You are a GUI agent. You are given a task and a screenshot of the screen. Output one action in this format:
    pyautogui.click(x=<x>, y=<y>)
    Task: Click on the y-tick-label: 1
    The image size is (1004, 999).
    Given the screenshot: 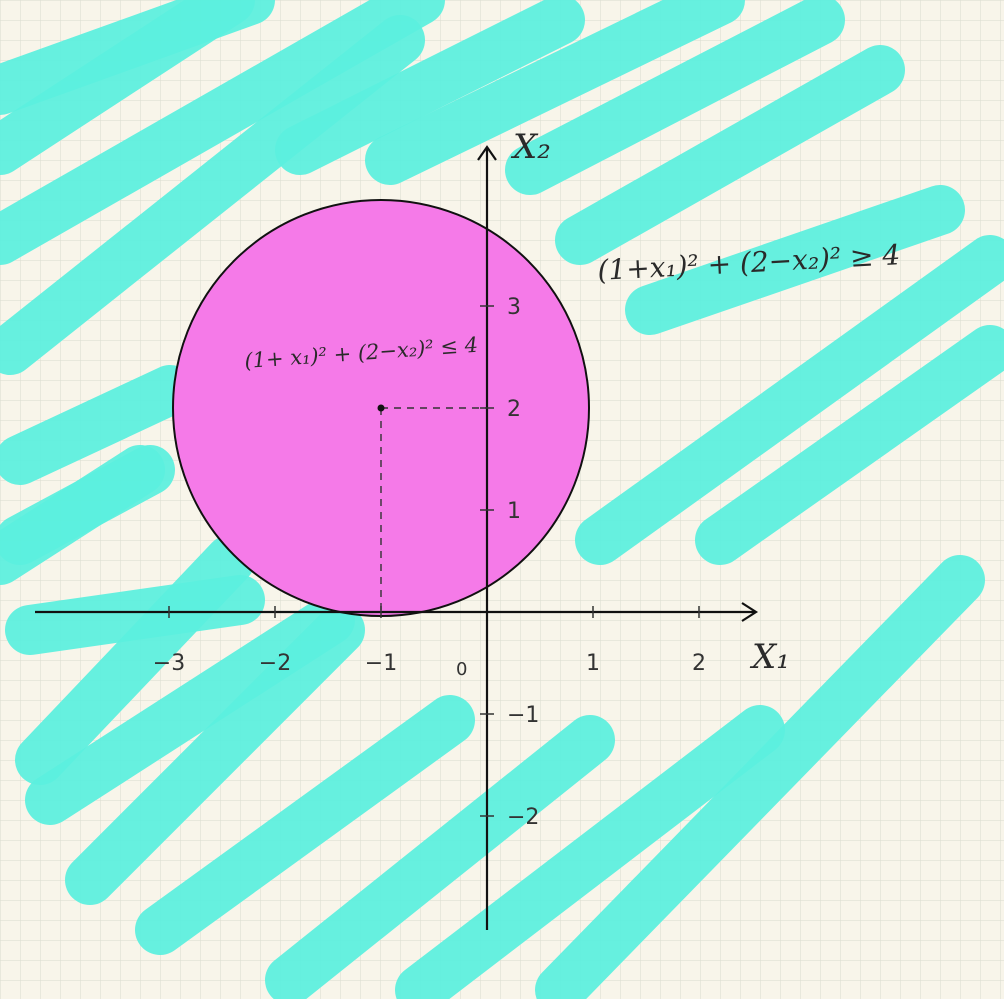 What is the action you would take?
    pyautogui.click(x=514, y=511)
    